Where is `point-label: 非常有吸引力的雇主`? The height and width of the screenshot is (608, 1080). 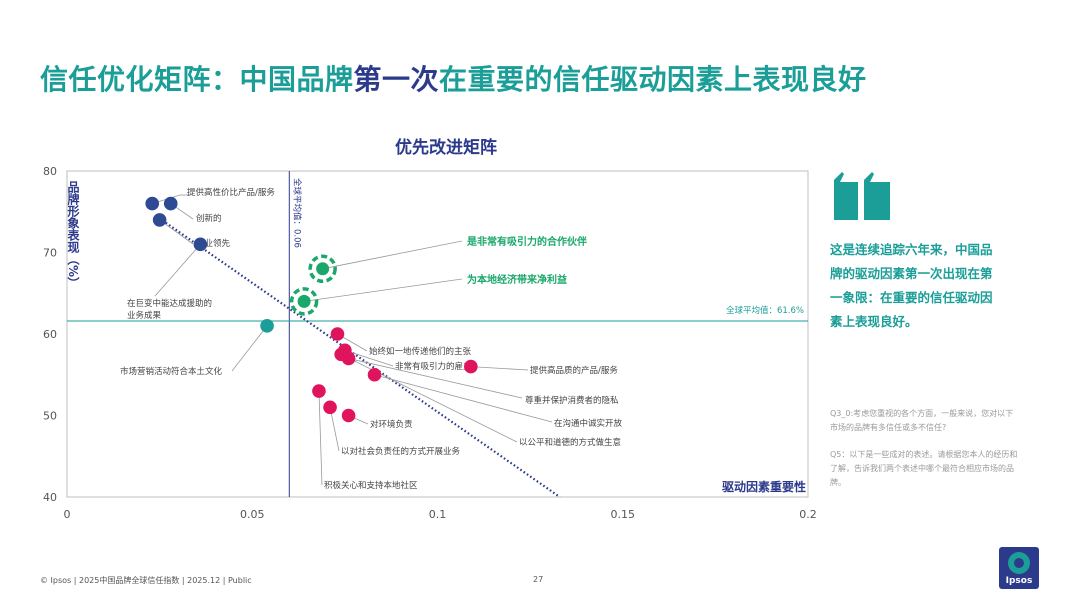 point-label: 非常有吸引力的雇主 is located at coordinates (433, 366).